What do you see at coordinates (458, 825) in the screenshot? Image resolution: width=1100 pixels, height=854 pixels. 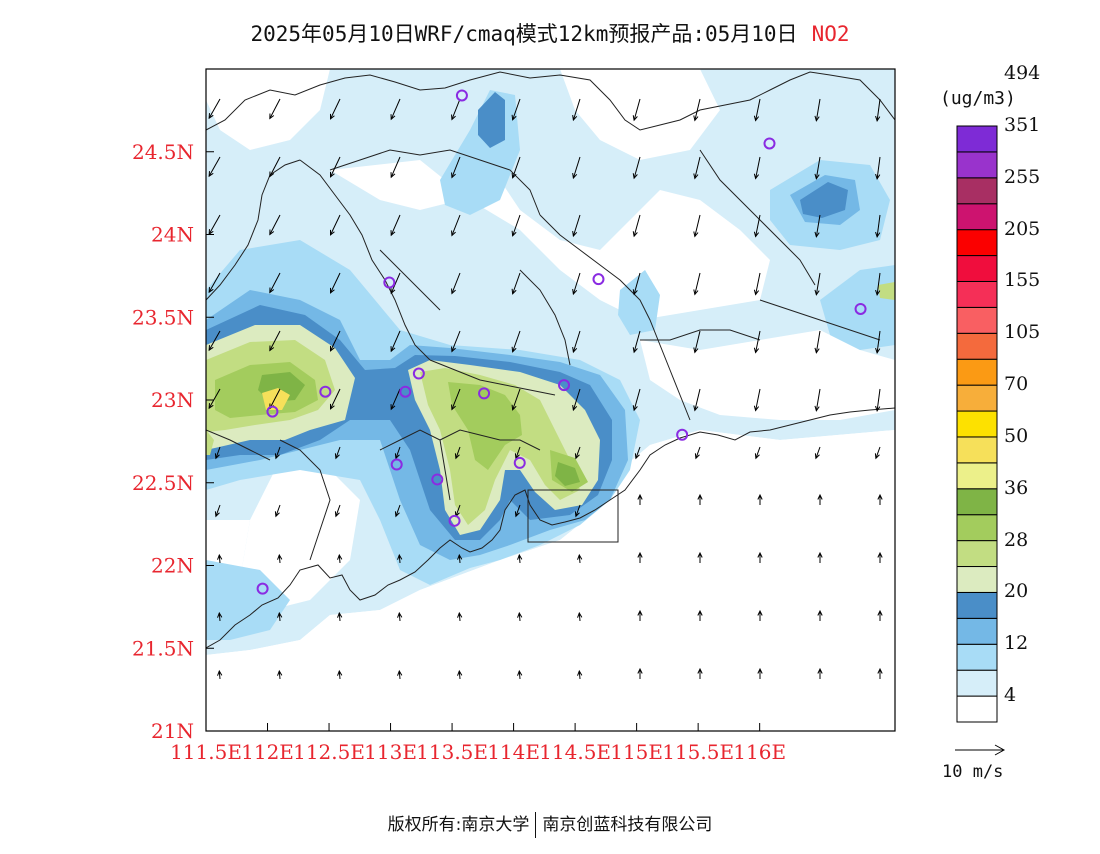 I see `footer-copyright: 版权所有:南京大学` at bounding box center [458, 825].